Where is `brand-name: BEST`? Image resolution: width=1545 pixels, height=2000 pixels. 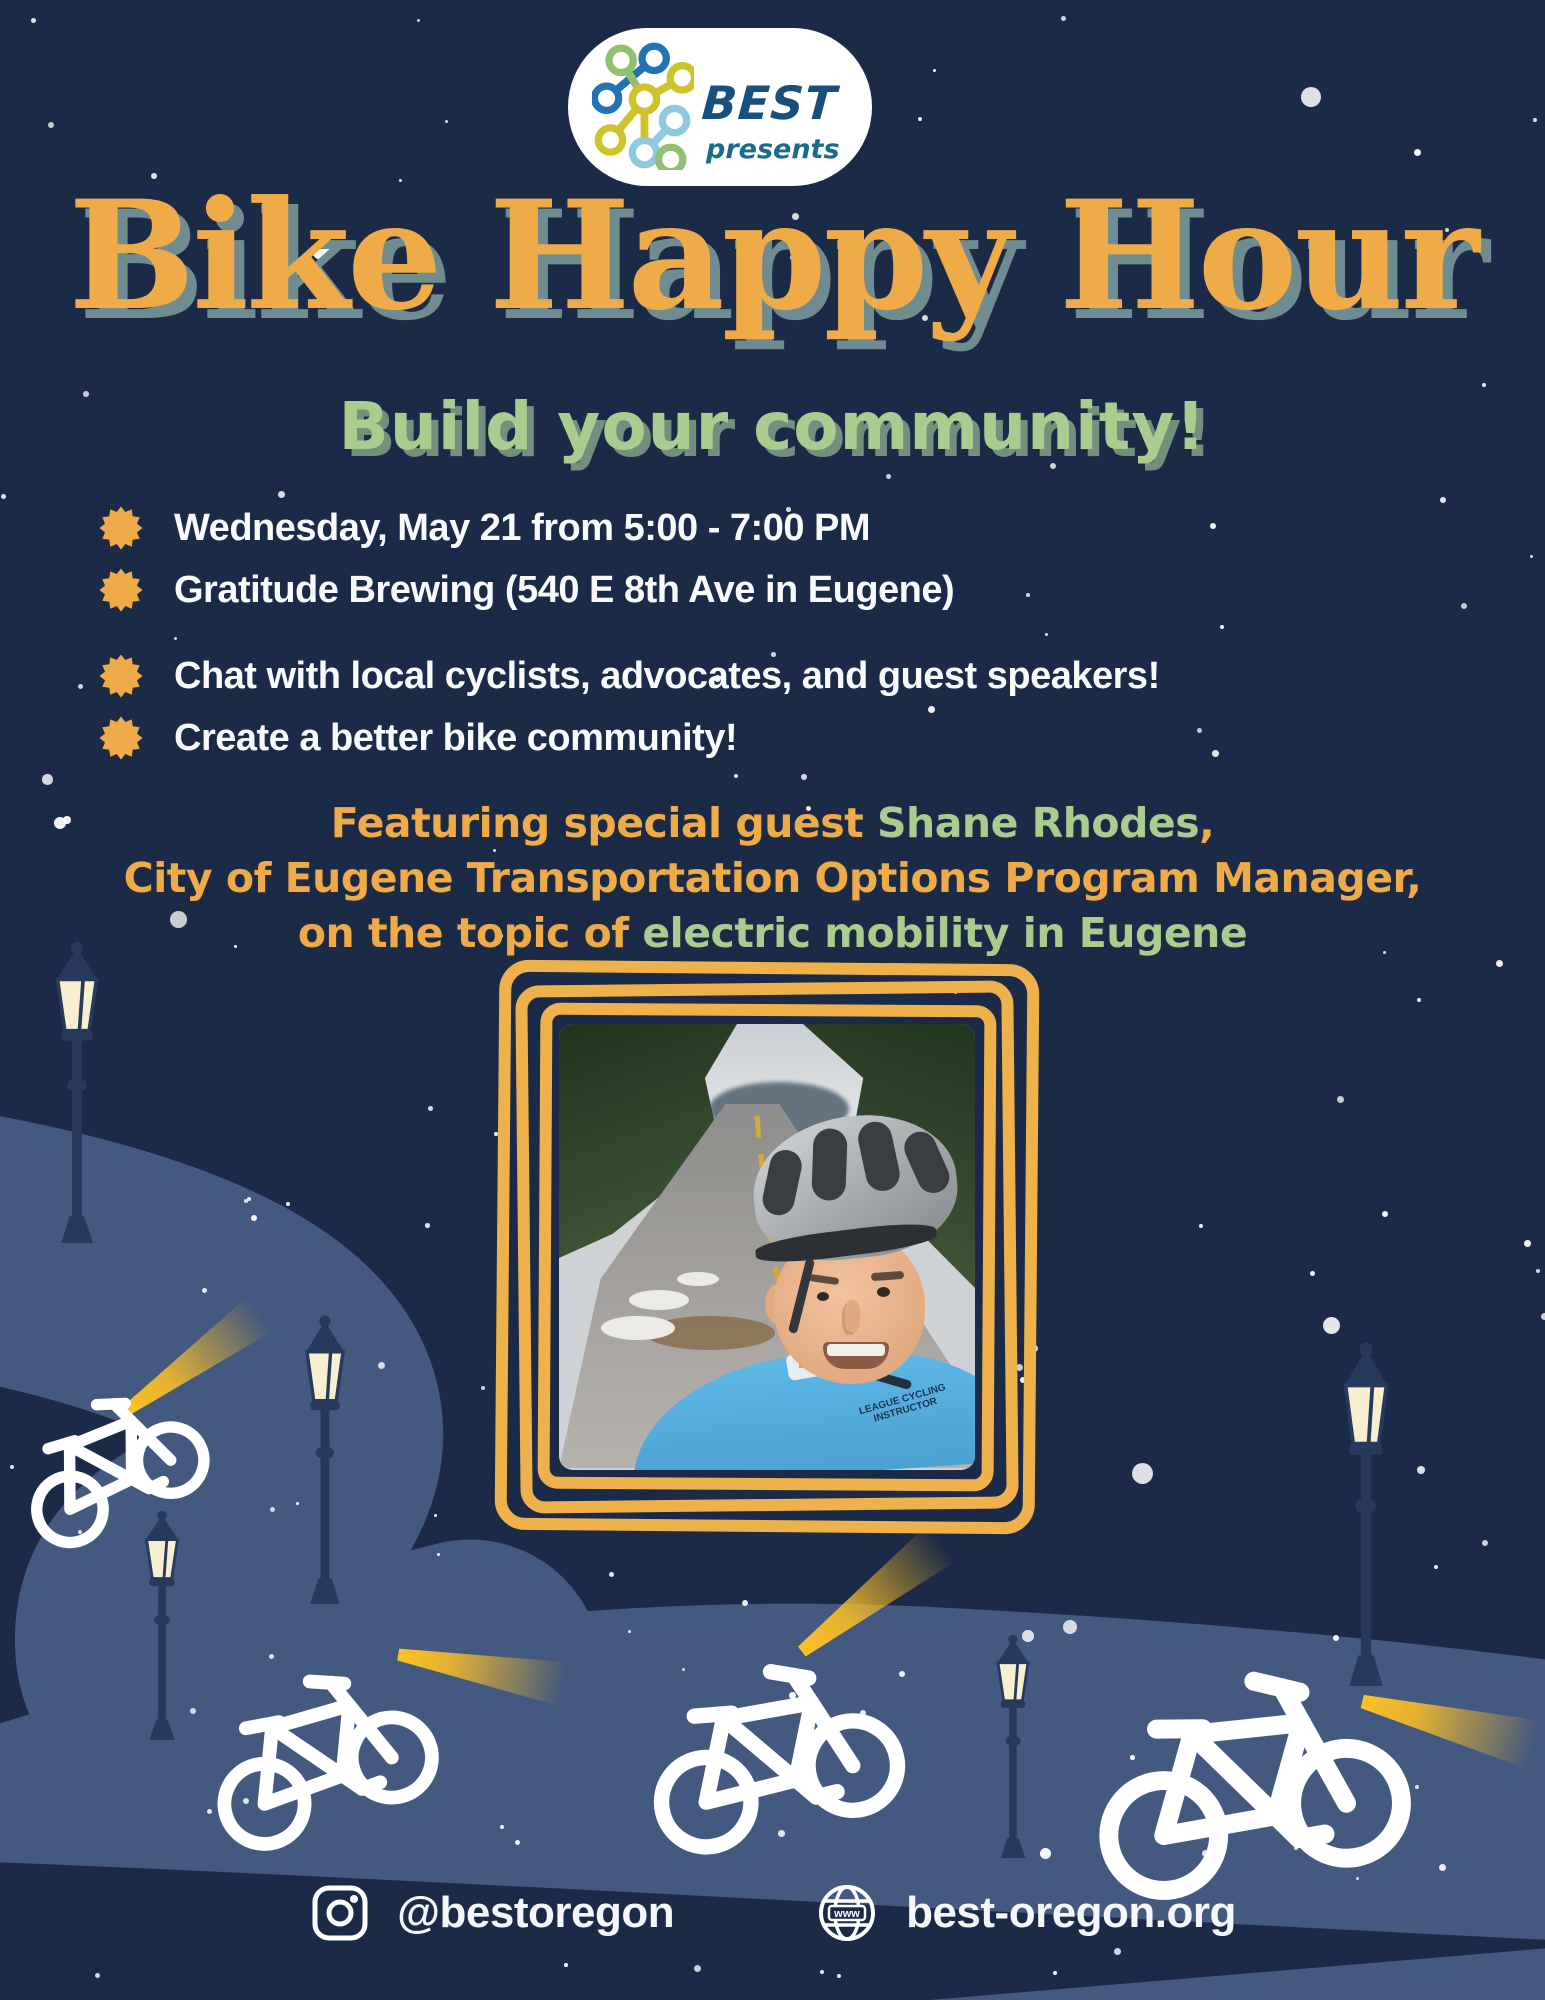 brand-name: BEST is located at coordinates (769, 103).